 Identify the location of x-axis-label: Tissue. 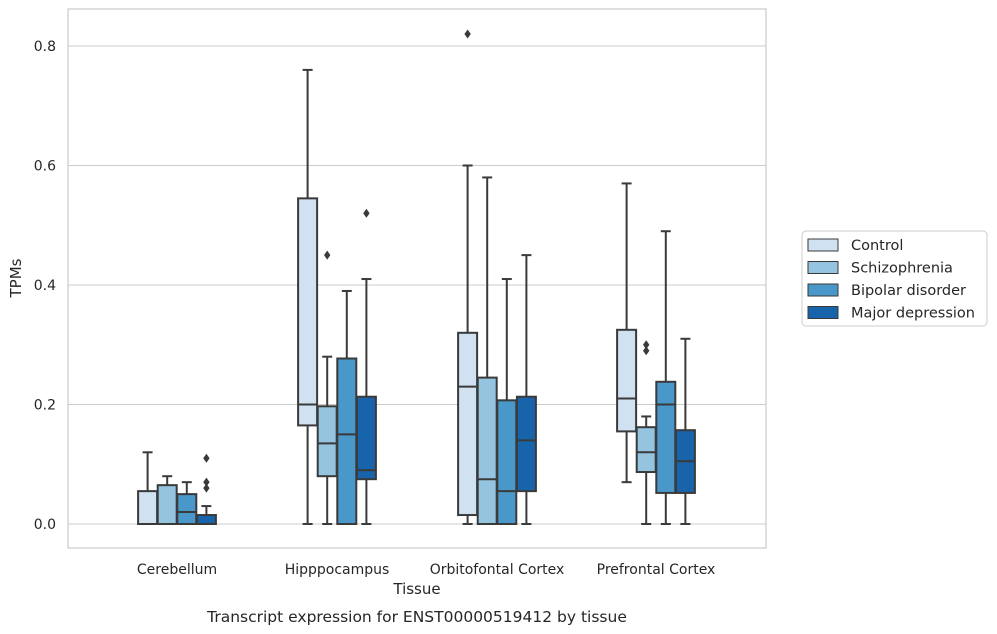
(416, 589).